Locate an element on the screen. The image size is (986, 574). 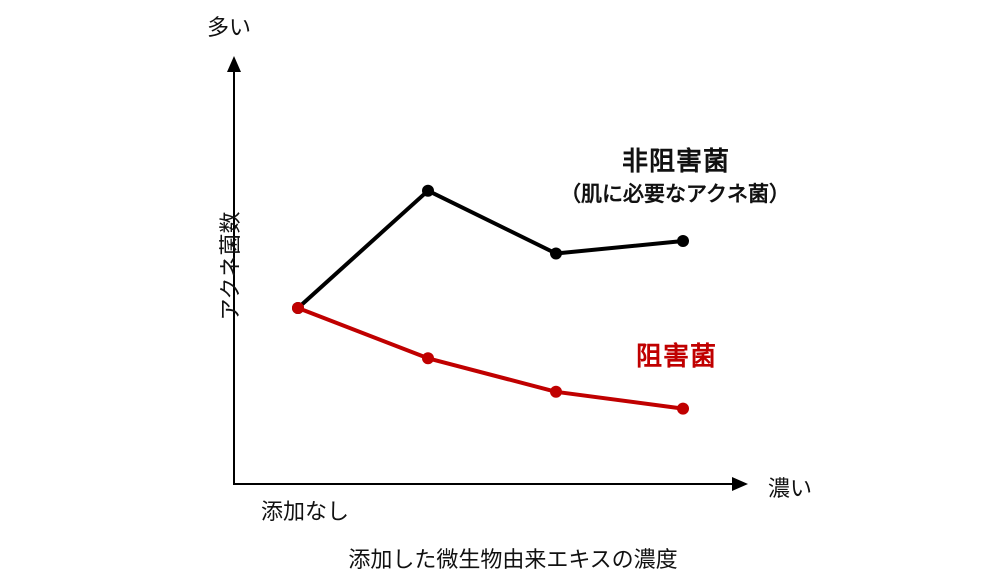
x-axis-start-label: 添加なし is located at coordinates (305, 512).